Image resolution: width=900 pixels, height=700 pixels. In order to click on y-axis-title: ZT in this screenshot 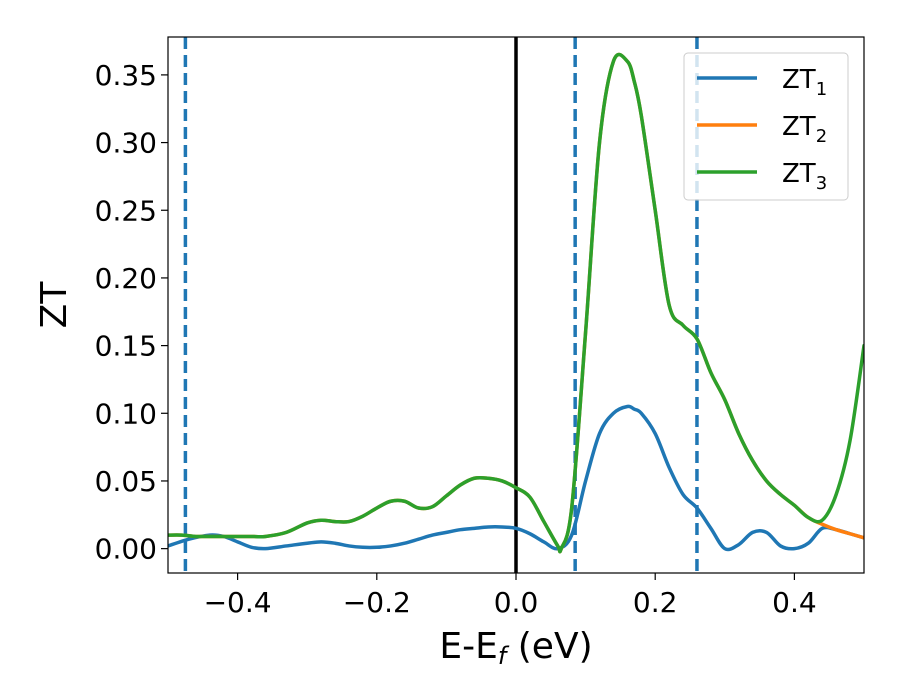, I will do `click(54, 305)`.